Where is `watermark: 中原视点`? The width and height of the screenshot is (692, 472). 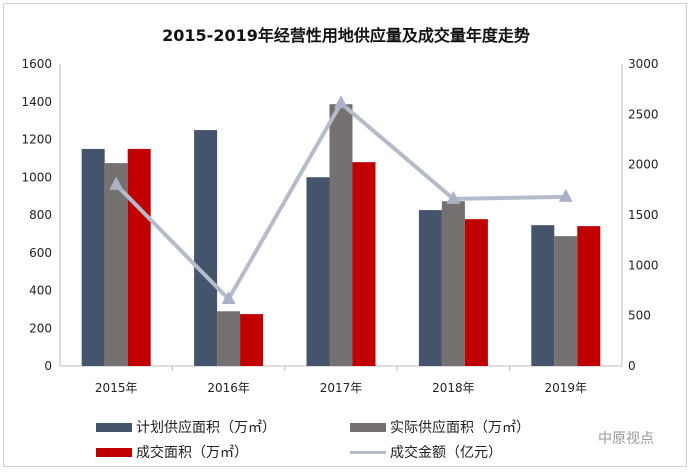 watermark: 中原视点 is located at coordinates (626, 439).